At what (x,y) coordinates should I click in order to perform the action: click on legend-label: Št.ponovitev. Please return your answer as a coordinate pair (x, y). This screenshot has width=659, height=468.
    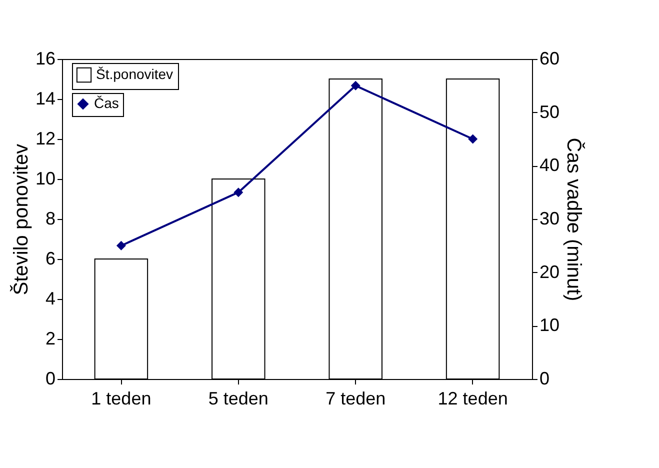
    Looking at the image, I should click on (135, 74).